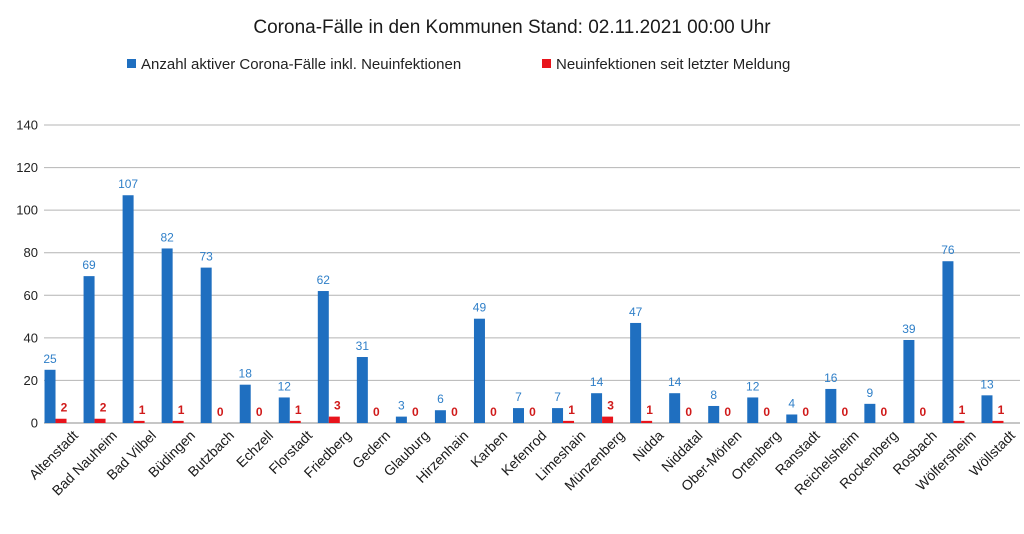 The image size is (1024, 534). What do you see at coordinates (167, 237) in the screenshot?
I see `data-label-active: 82` at bounding box center [167, 237].